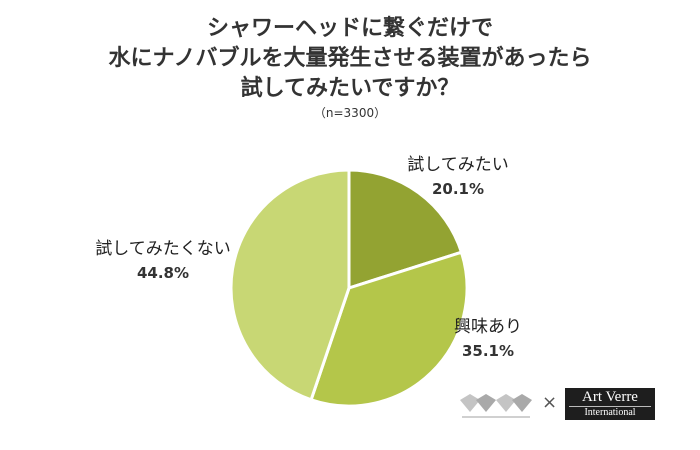  I want to click on title-line-3: 試してみたいですか？, so click(350, 88).